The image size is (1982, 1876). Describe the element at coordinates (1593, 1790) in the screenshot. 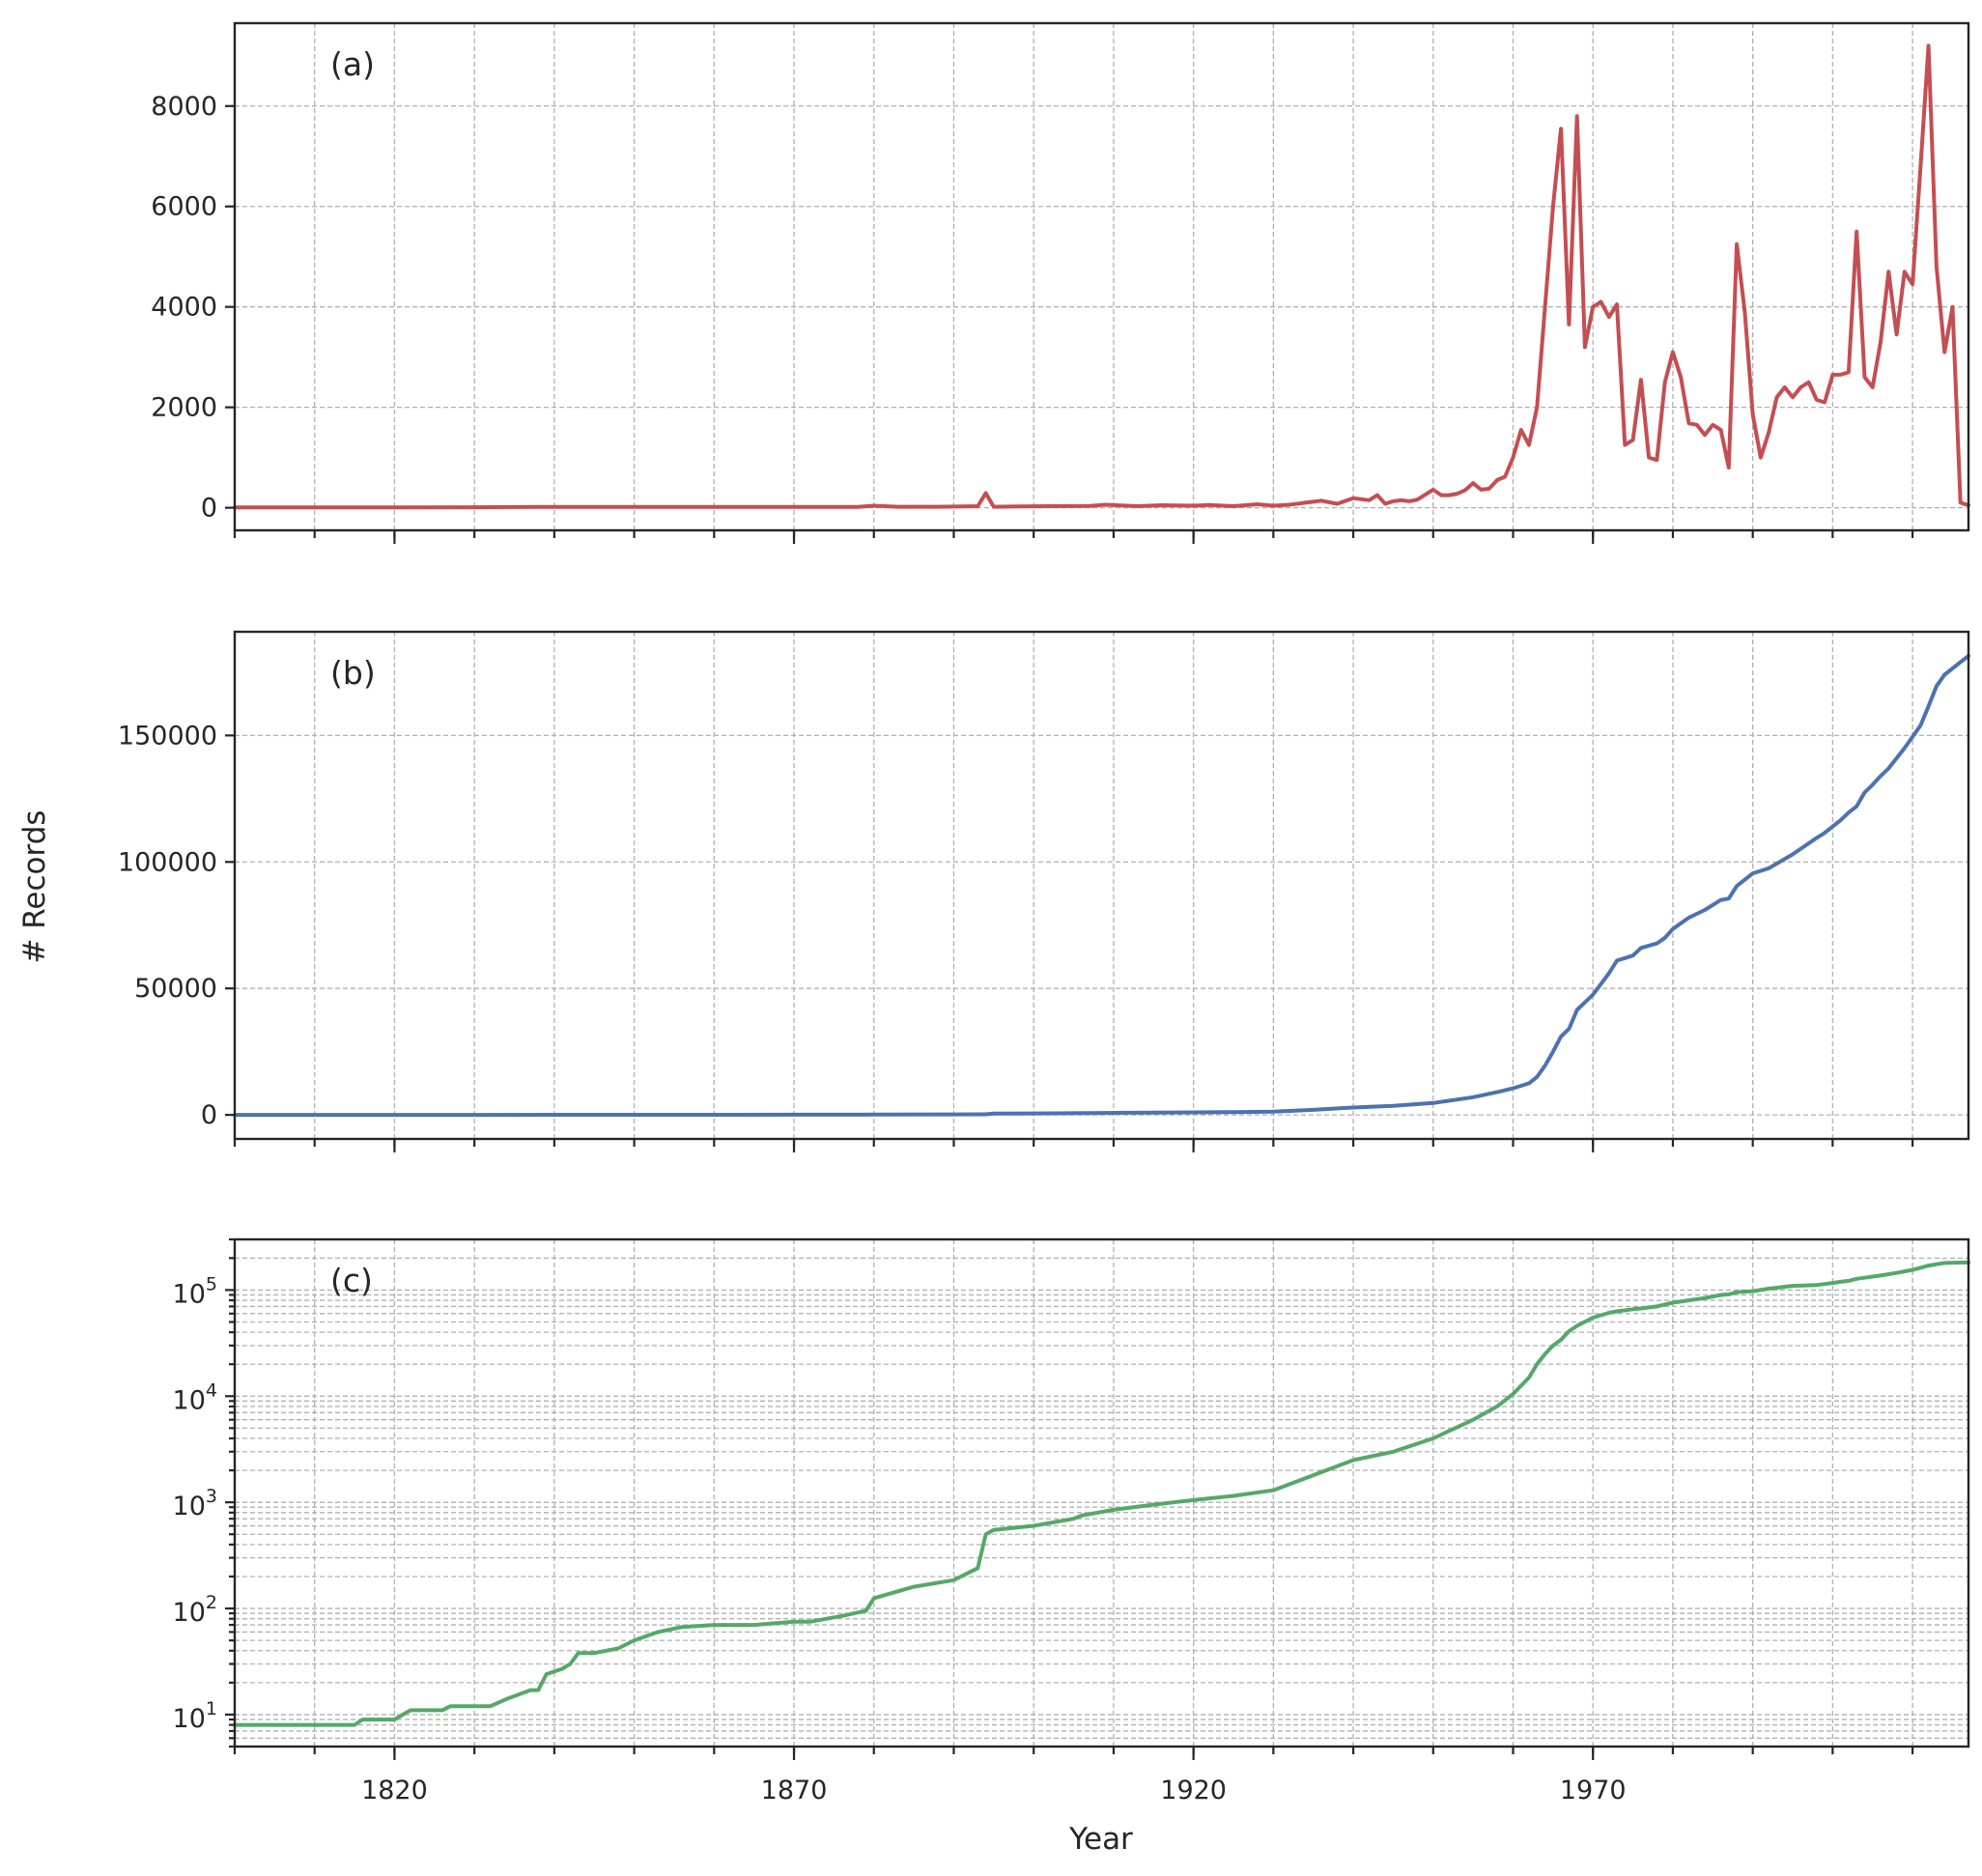

I see `x-tick-label: 1970` at that location.